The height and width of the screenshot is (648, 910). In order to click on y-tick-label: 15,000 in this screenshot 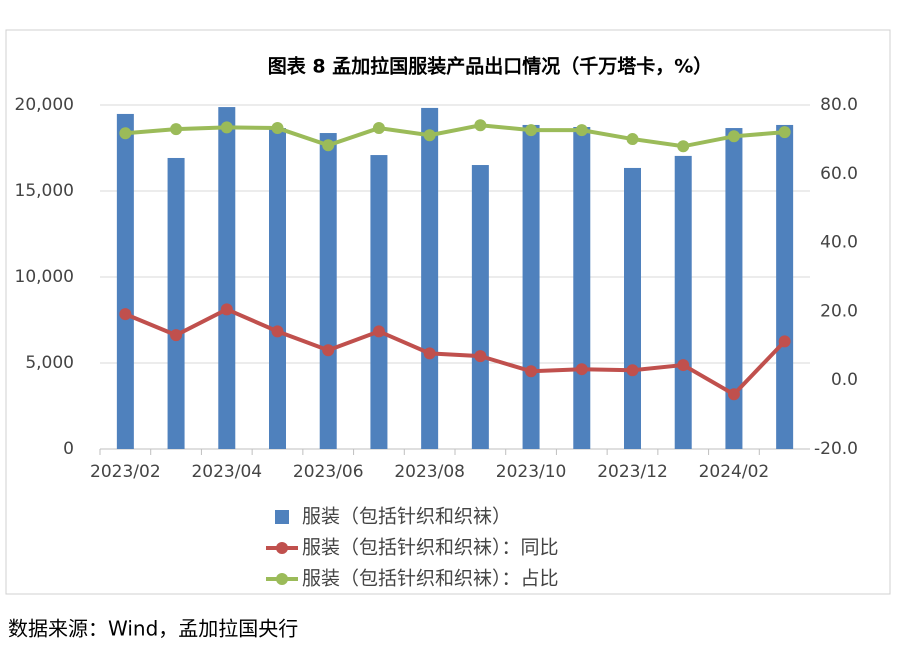, I will do `click(44, 191)`.